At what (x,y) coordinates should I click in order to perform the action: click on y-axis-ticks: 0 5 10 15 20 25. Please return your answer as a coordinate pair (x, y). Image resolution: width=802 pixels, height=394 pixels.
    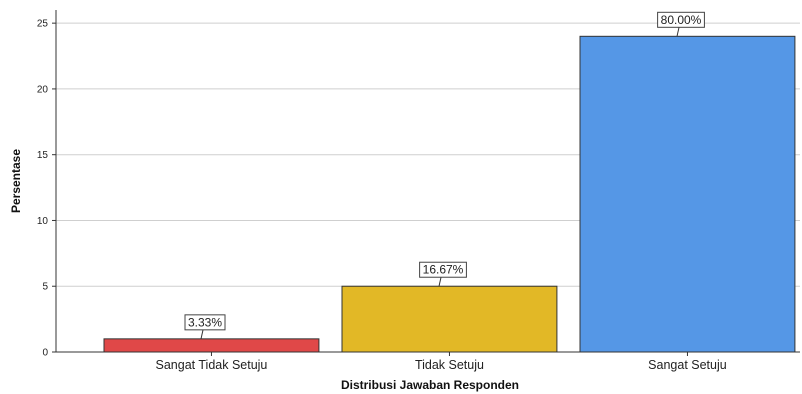
    Looking at the image, I should click on (46, 189).